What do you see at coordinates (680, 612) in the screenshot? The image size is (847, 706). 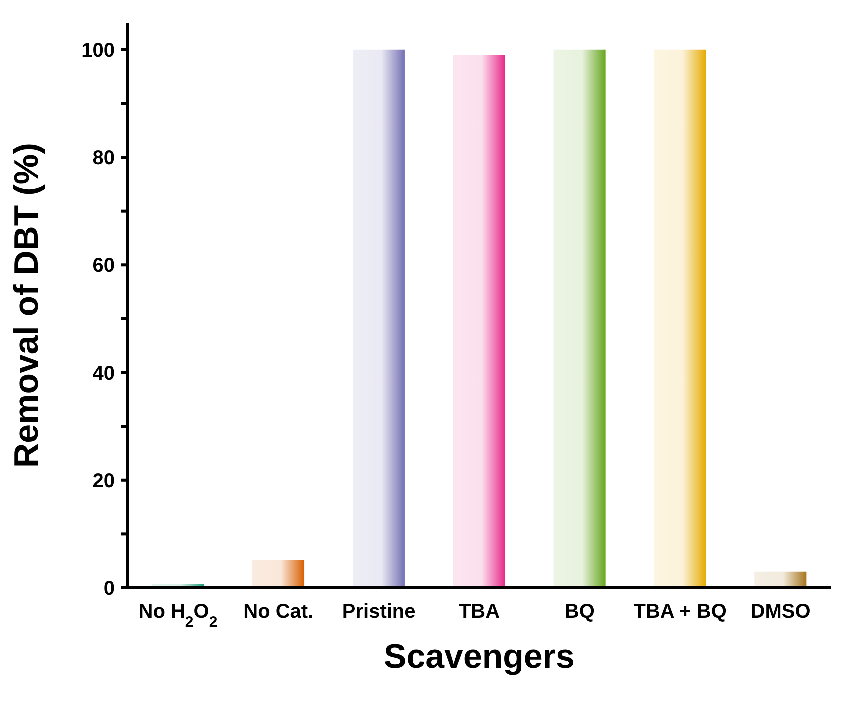 I see `x-tick-label: TBA + BQ` at bounding box center [680, 612].